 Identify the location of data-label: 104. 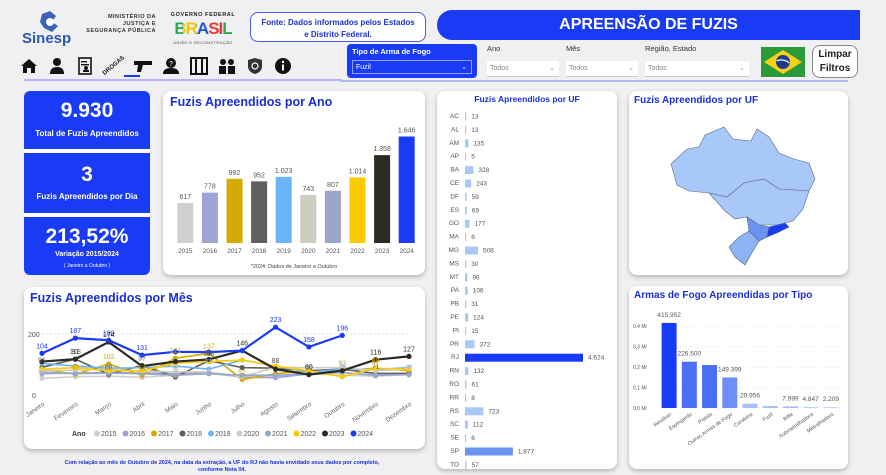
(42, 346).